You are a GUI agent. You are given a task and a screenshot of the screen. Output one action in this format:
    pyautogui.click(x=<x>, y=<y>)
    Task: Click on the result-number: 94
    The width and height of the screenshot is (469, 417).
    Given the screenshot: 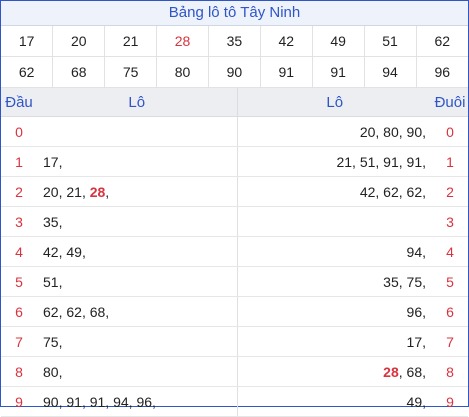 What is the action you would take?
    pyautogui.click(x=390, y=72)
    